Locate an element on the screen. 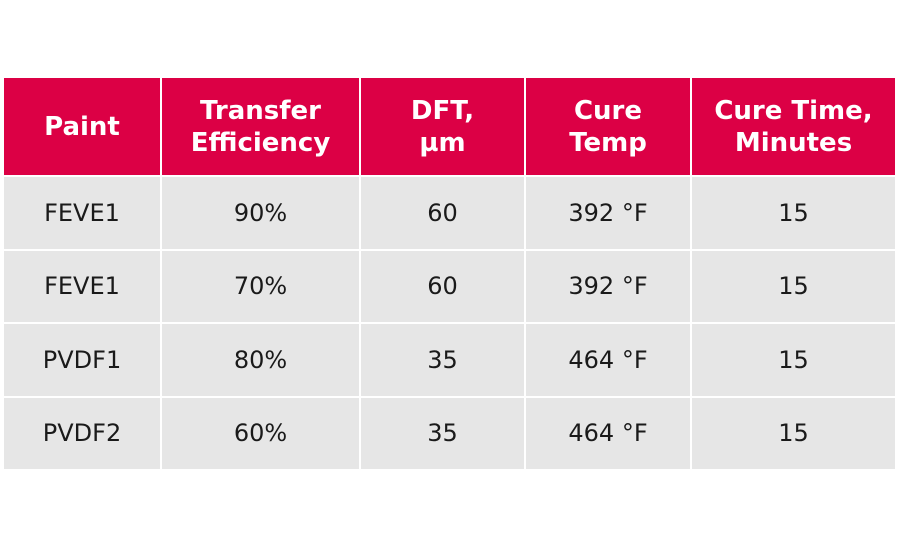 The height and width of the screenshot is (550, 900). header-paint-line-1: Paint is located at coordinates (82, 126).